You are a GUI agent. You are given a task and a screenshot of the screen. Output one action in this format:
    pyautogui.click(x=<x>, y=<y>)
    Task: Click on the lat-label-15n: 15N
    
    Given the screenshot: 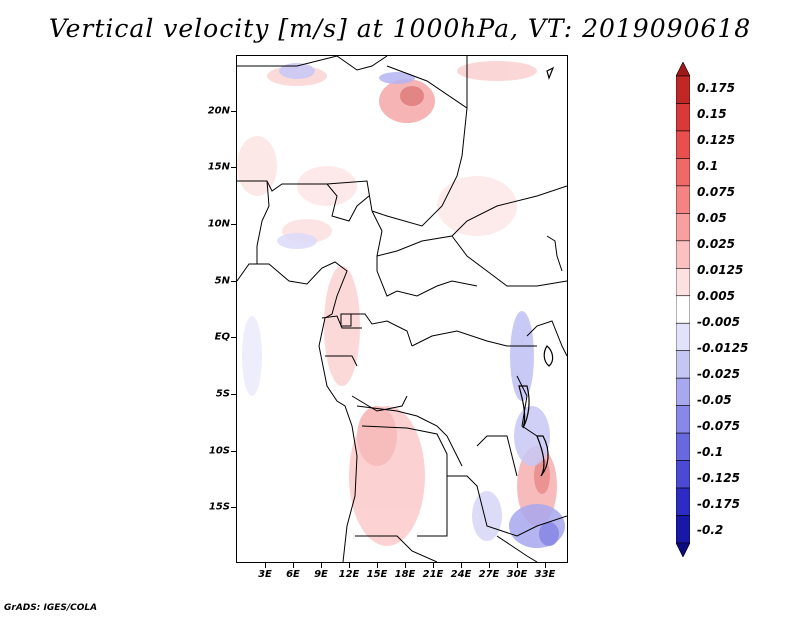 What is the action you would take?
    pyautogui.click(x=218, y=167)
    